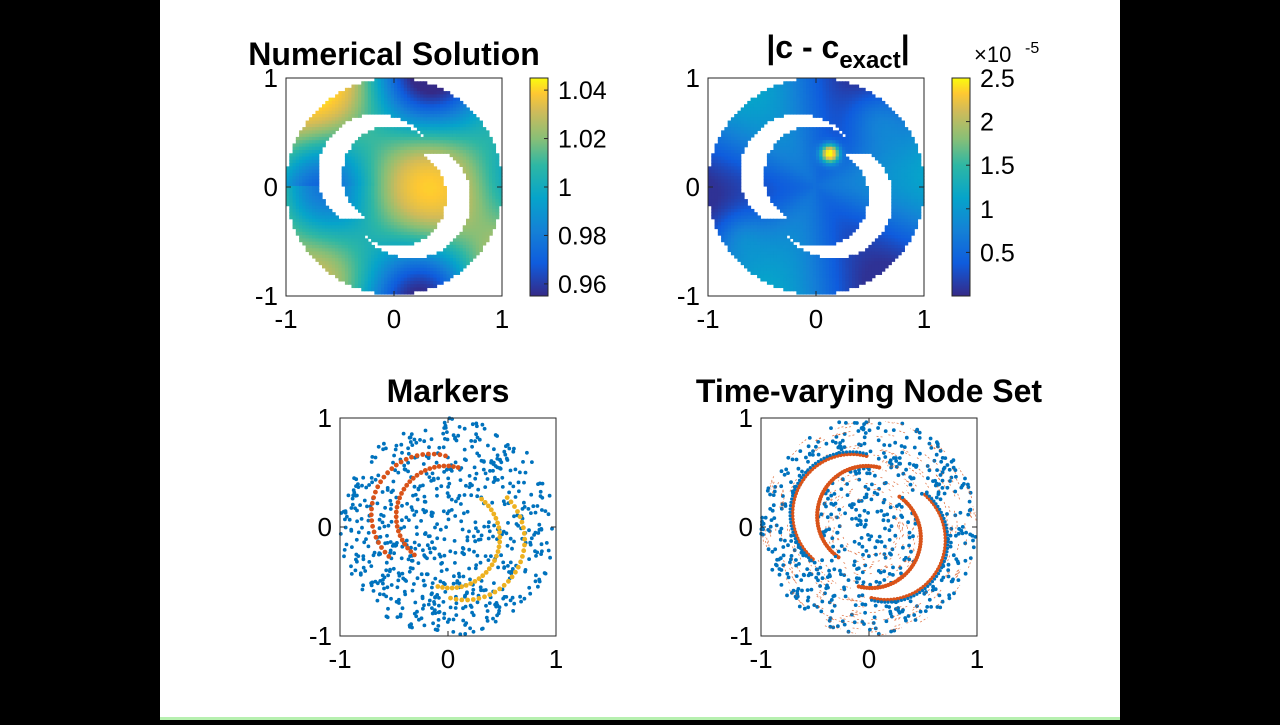 The height and width of the screenshot is (725, 1280). Describe the element at coordinates (394, 319) in the screenshot. I see `x-tick-label: 0` at that location.